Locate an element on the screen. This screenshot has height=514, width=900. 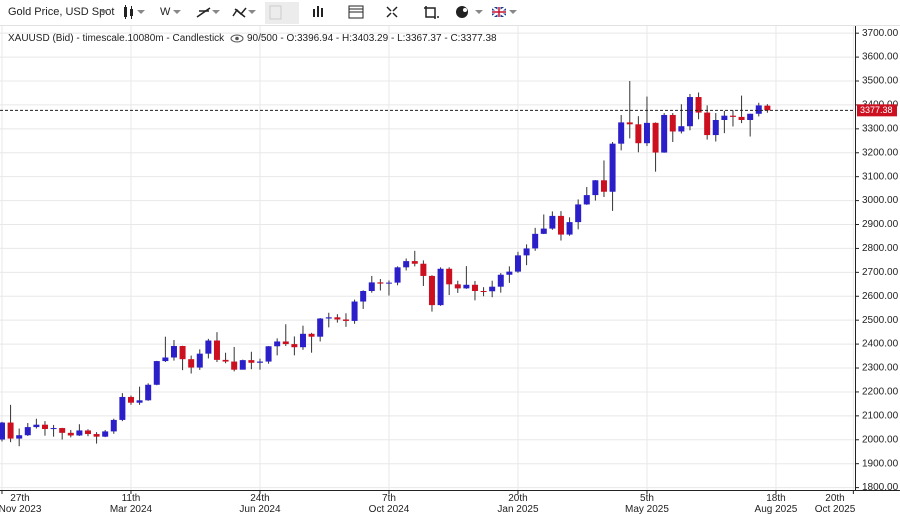
price-label-box is located at coordinates (877, 110).